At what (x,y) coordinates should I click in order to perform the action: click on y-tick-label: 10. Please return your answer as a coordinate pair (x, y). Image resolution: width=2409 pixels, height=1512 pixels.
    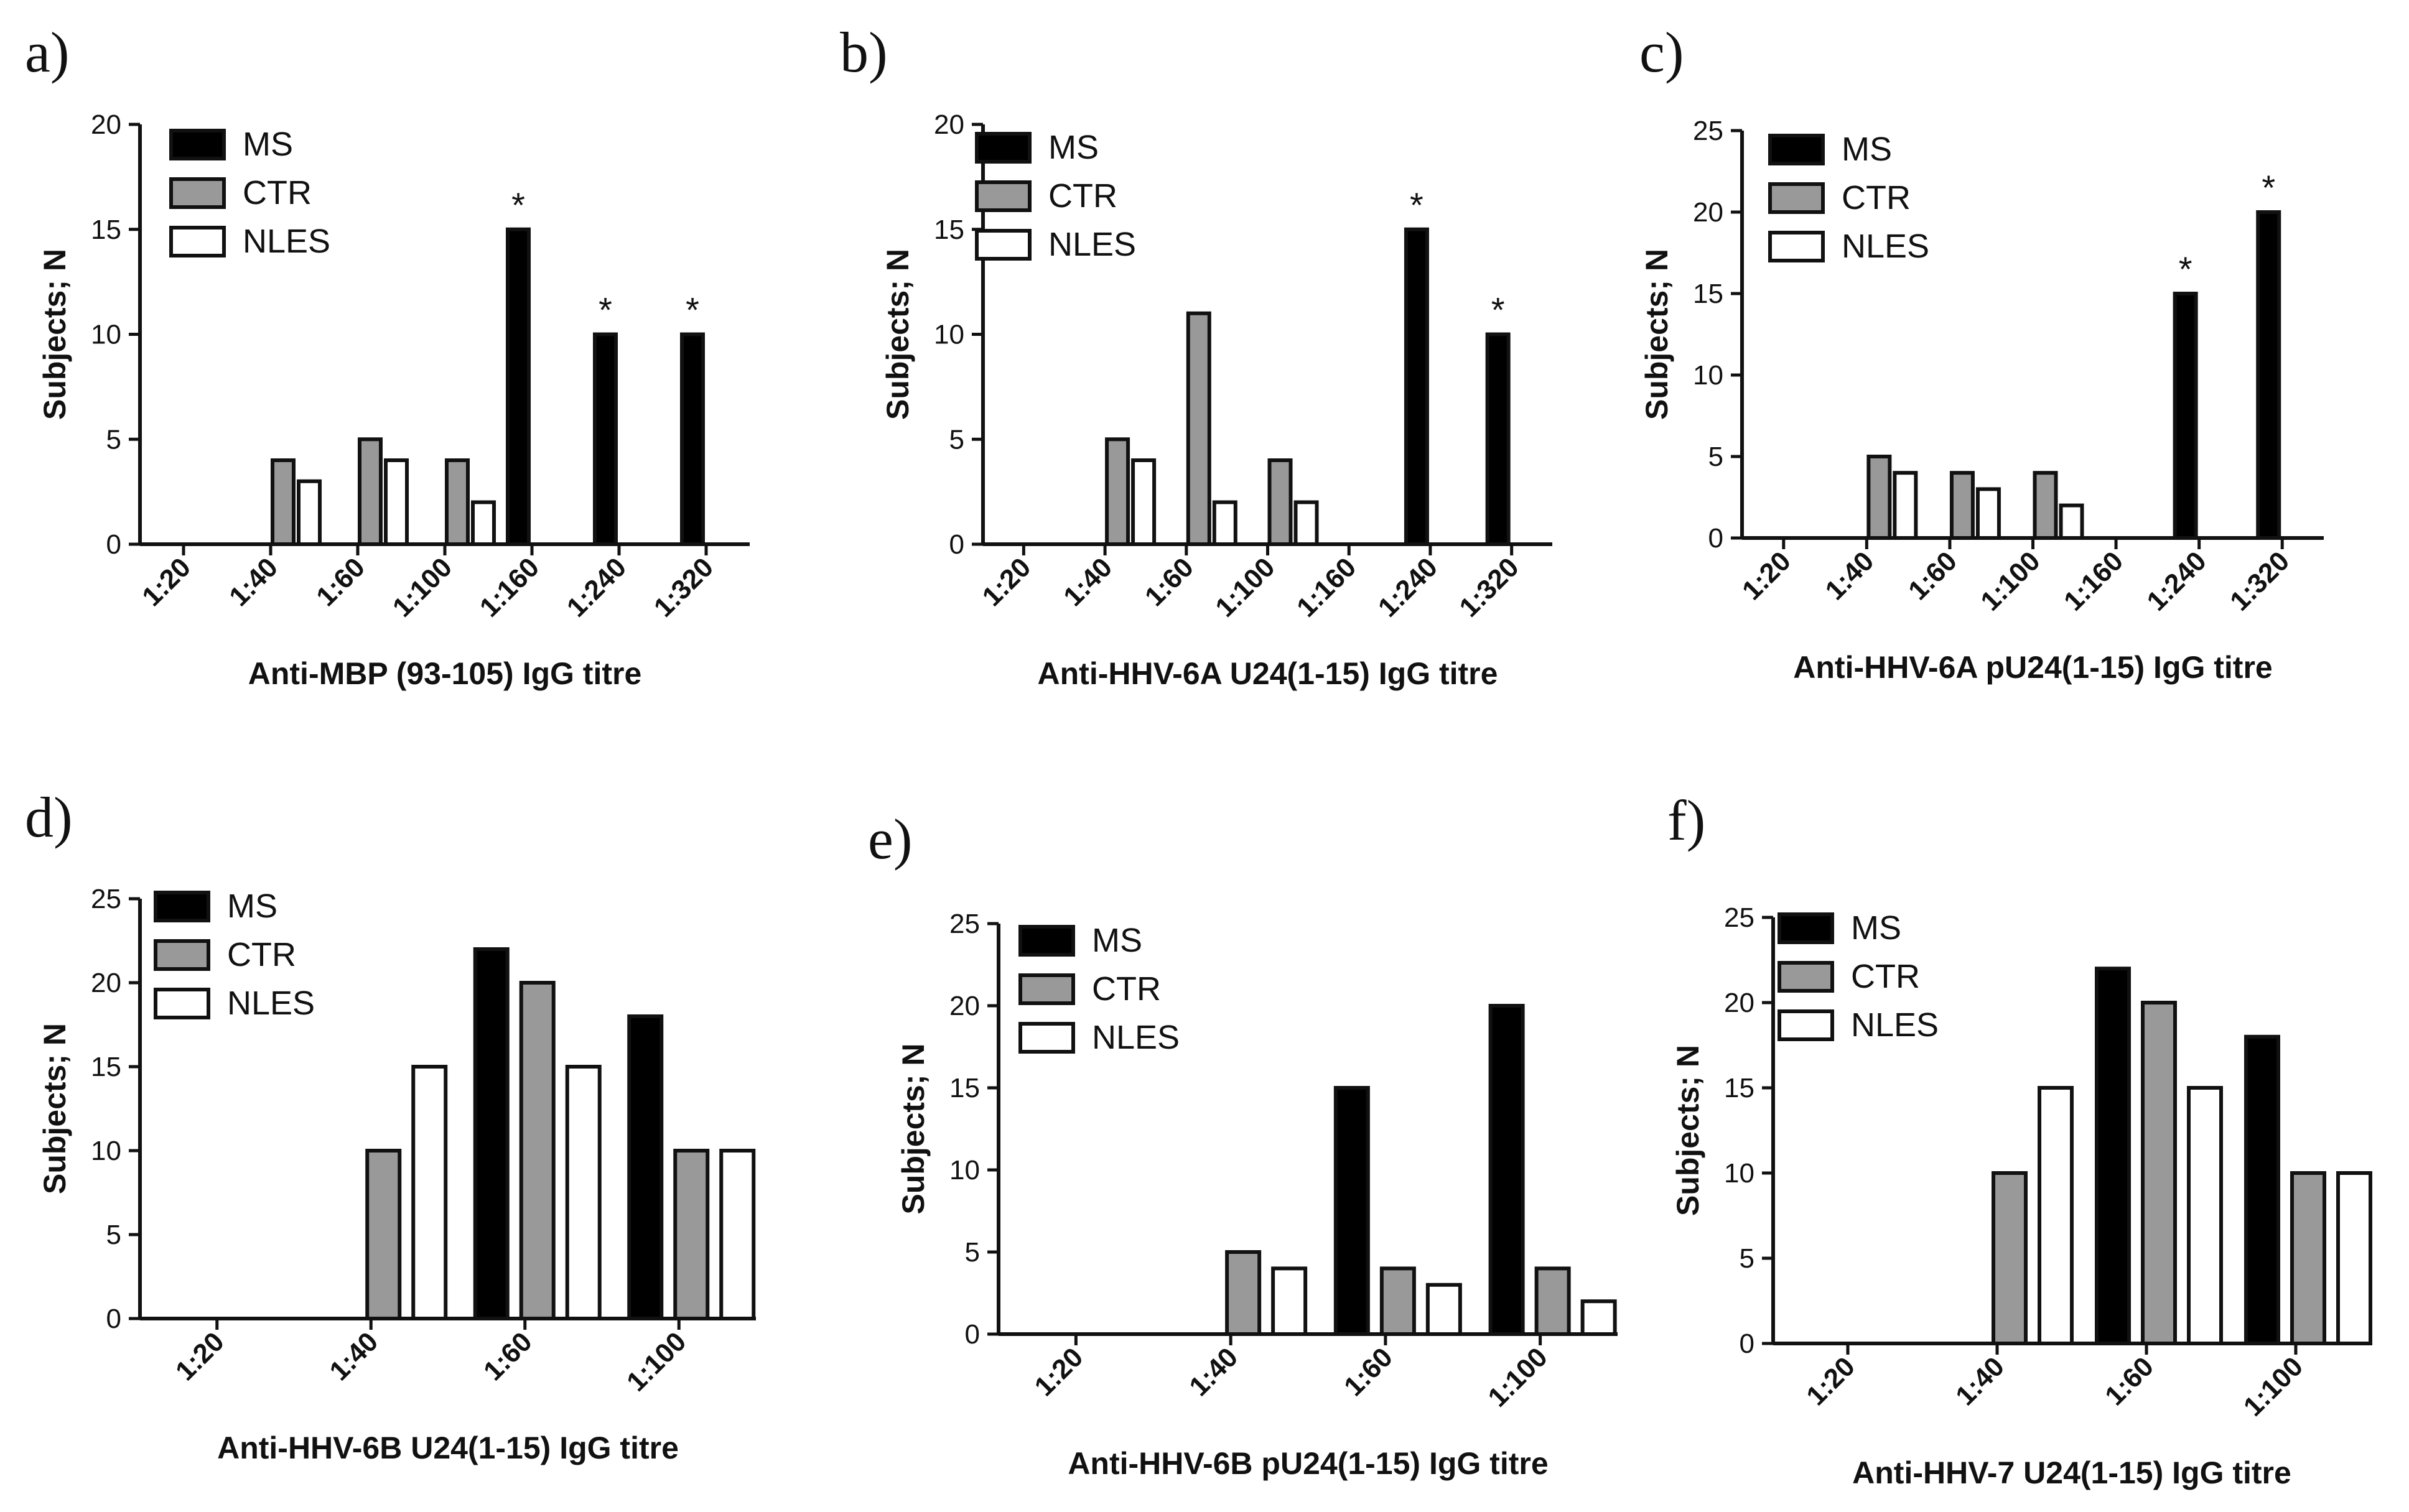
    Looking at the image, I should click on (106, 1151).